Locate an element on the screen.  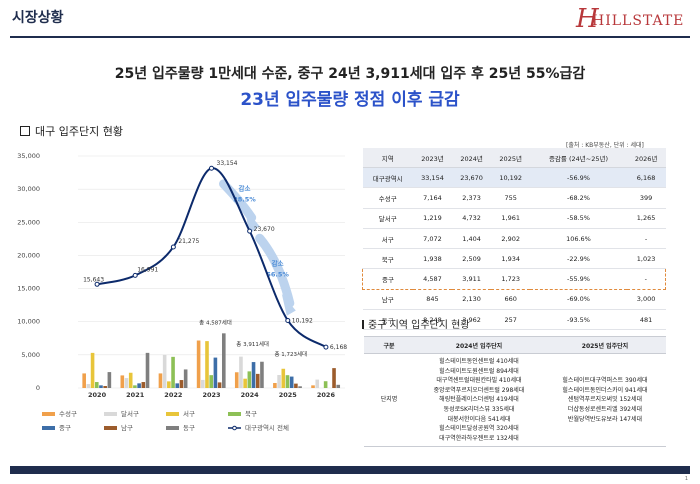
total-point-label: 6,168 is located at coordinates (338, 347).